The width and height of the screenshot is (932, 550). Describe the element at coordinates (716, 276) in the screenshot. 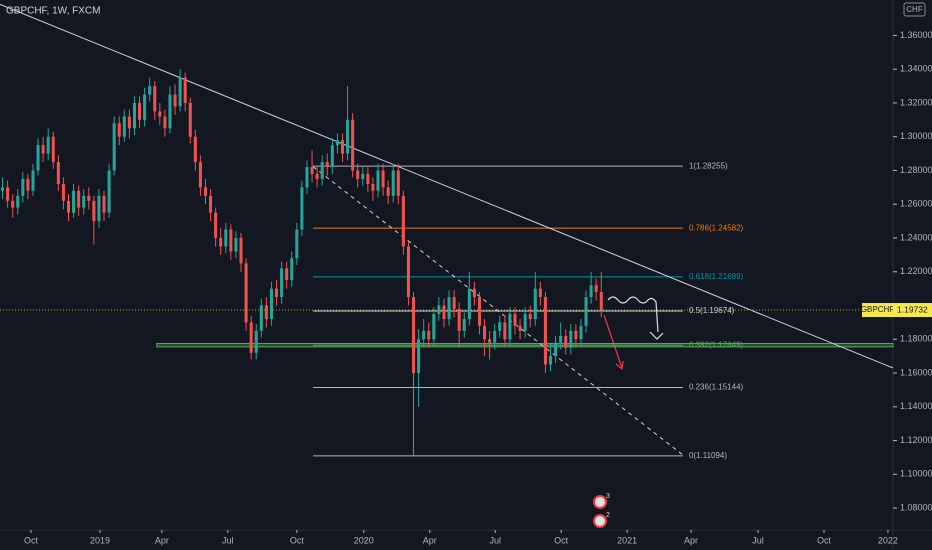

I see `fib-label: 0.618(1.21699)` at that location.